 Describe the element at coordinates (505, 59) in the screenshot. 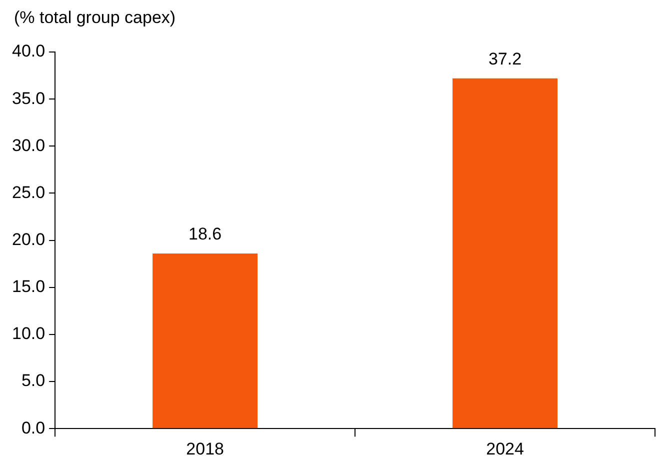

I see `data-label: 37.2` at that location.